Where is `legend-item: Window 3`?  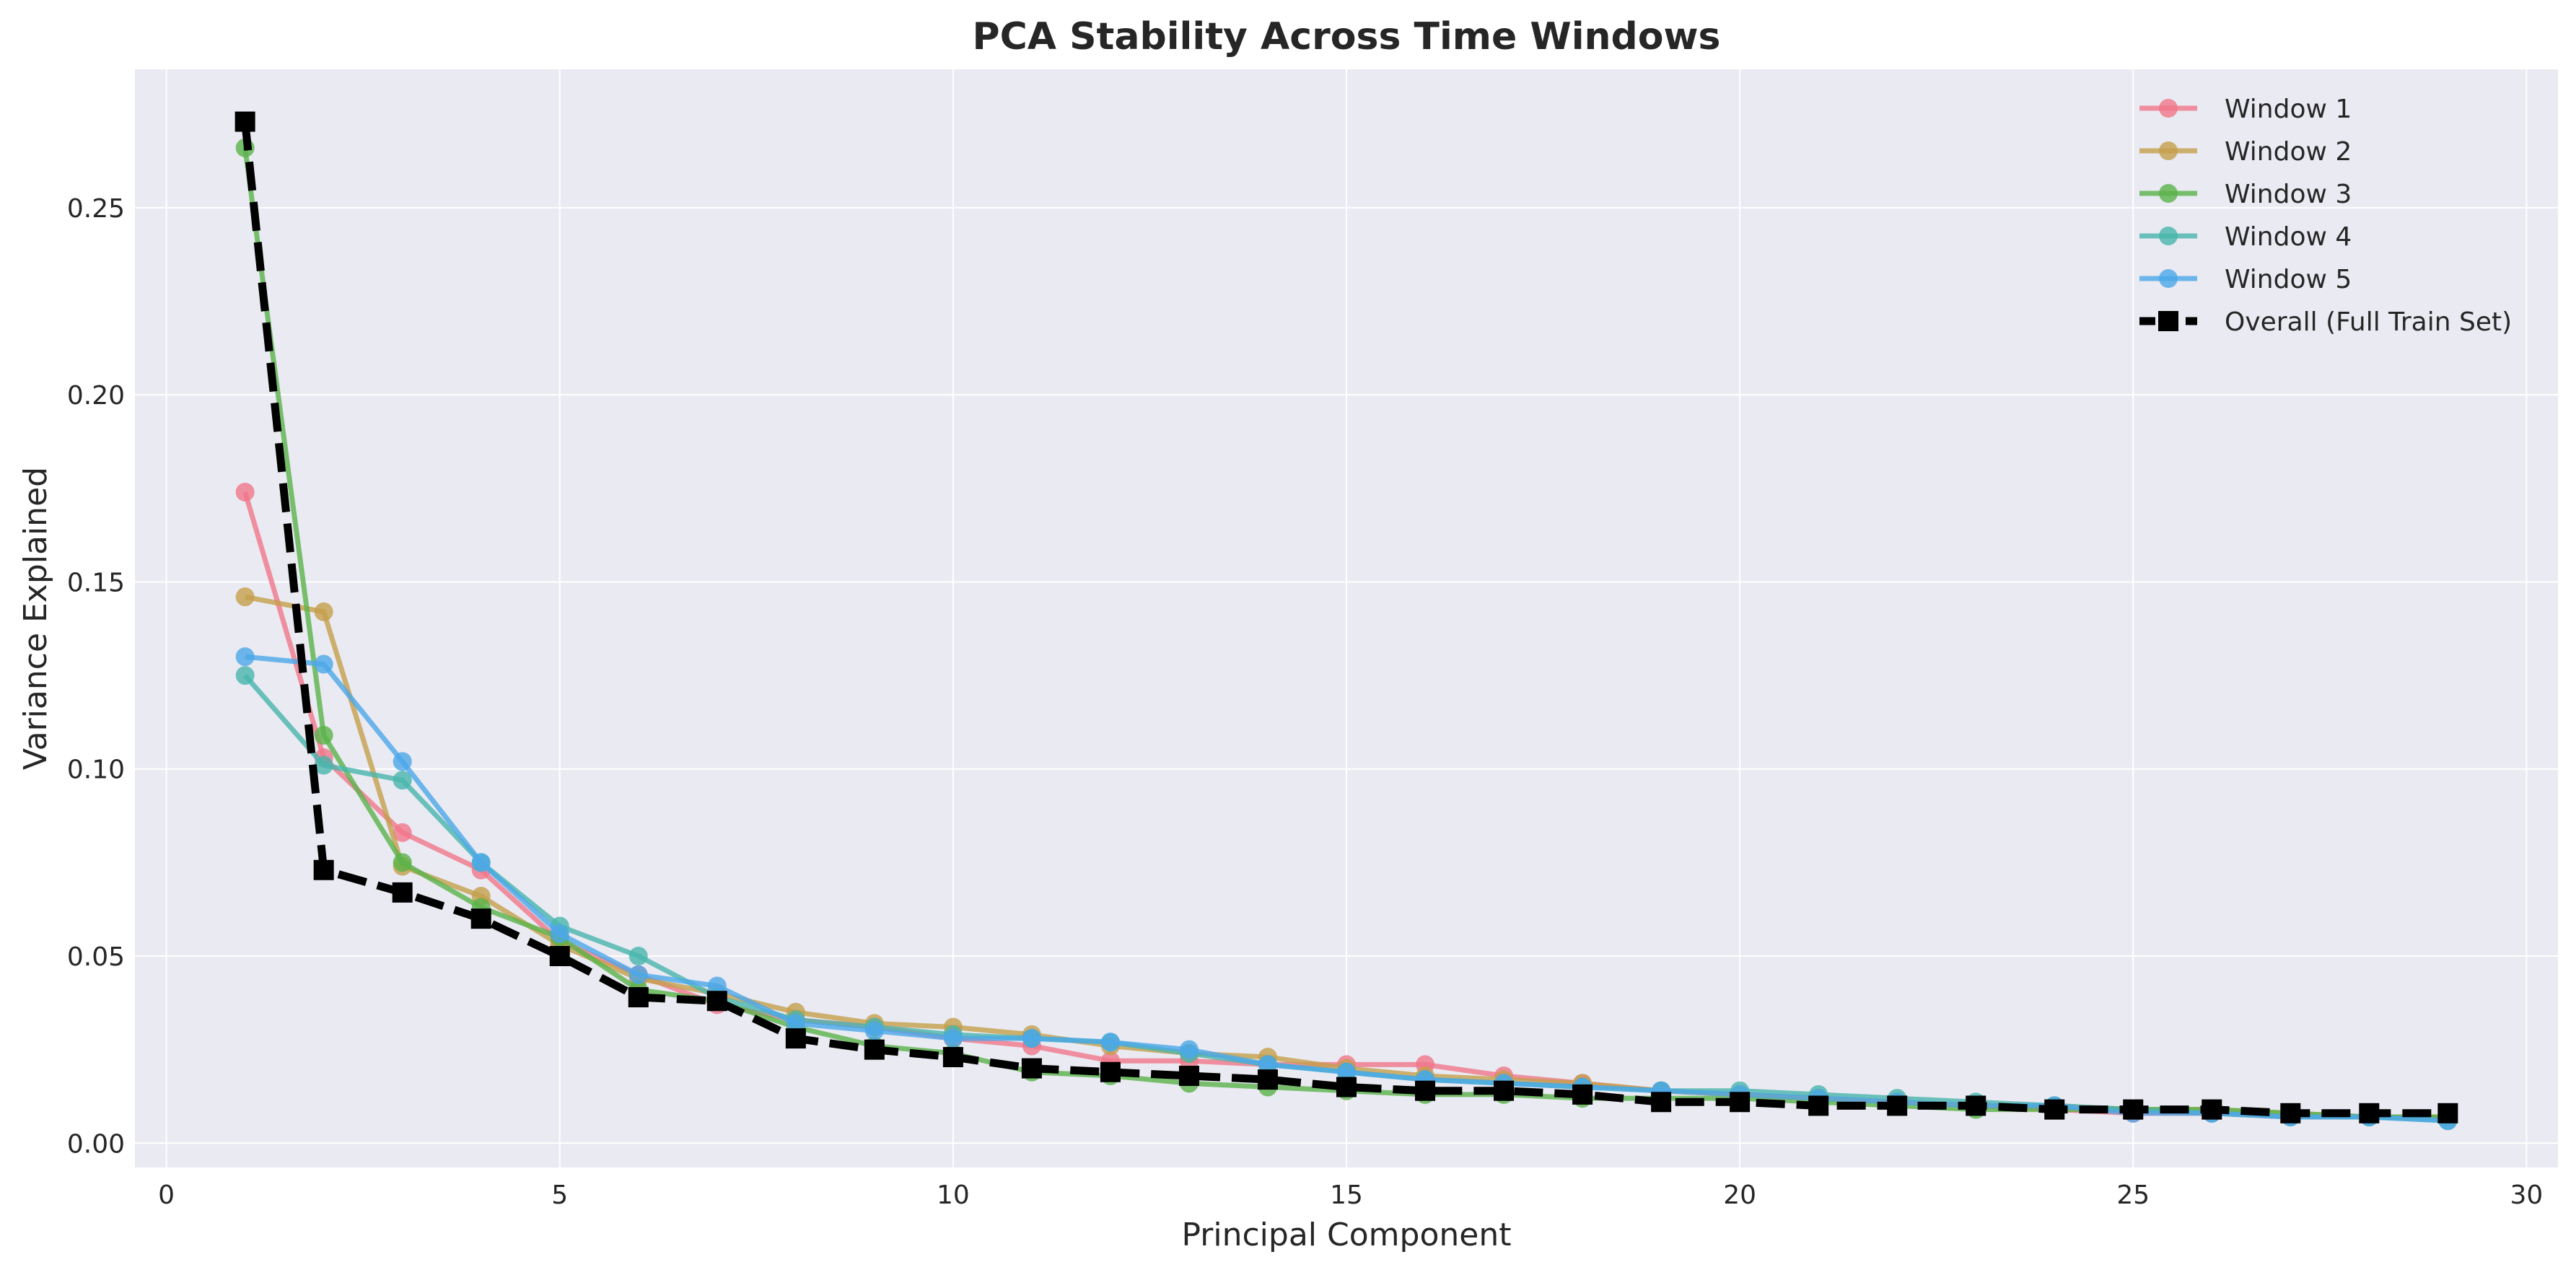
legend-item: Window 3 is located at coordinates (2245, 195).